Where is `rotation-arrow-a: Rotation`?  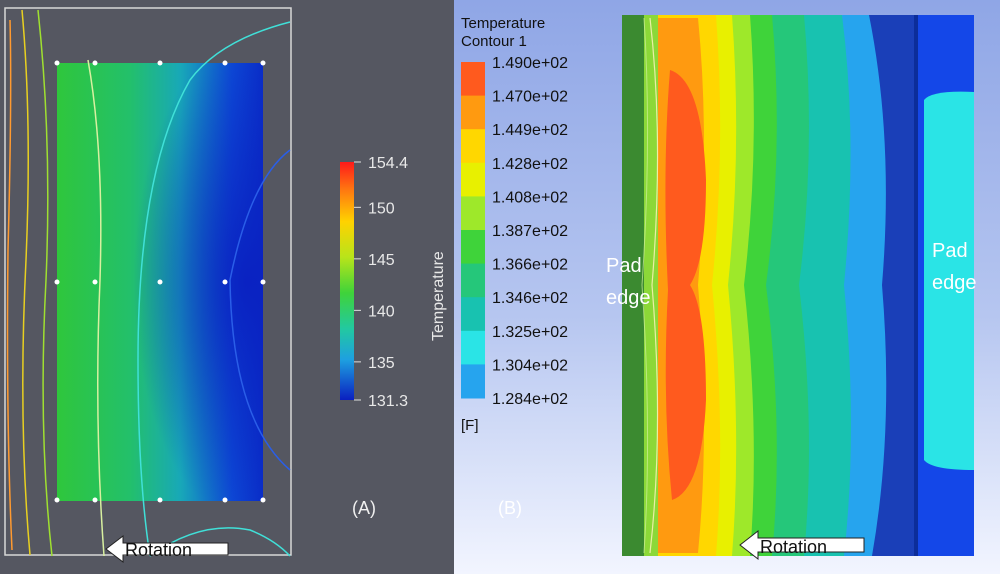 rotation-arrow-a: Rotation is located at coordinates (167, 549).